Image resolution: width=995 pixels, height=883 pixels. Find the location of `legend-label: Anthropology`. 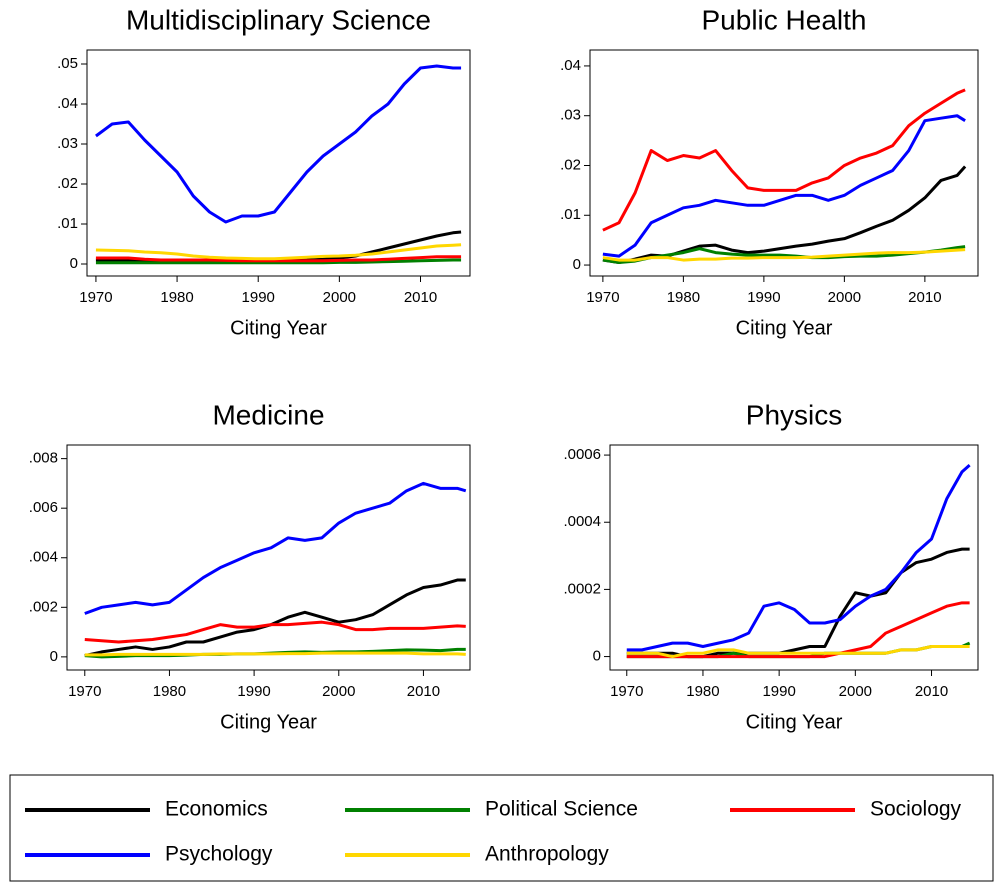

legend-label: Anthropology is located at coordinates (547, 854).